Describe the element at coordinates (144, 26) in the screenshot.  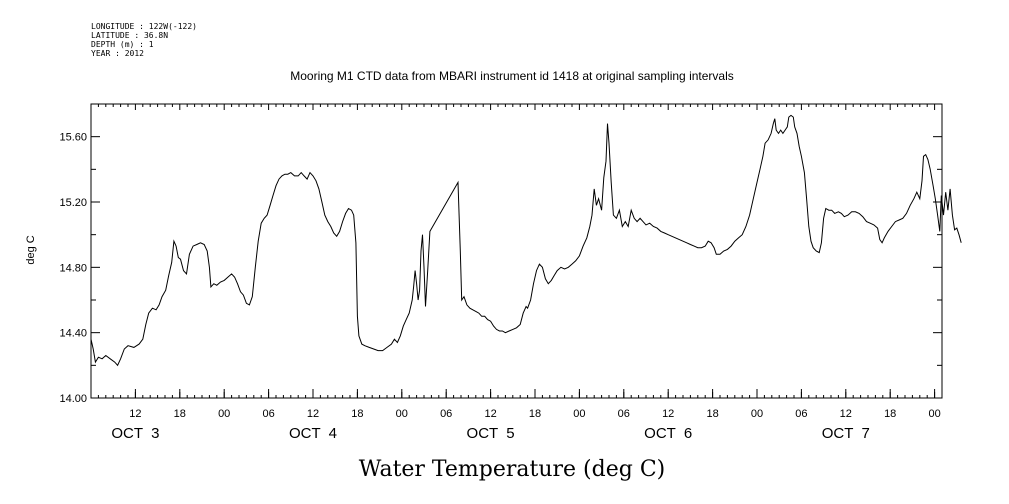
I see `longitude-label: LONGITUDE : 122W(-122)` at that location.